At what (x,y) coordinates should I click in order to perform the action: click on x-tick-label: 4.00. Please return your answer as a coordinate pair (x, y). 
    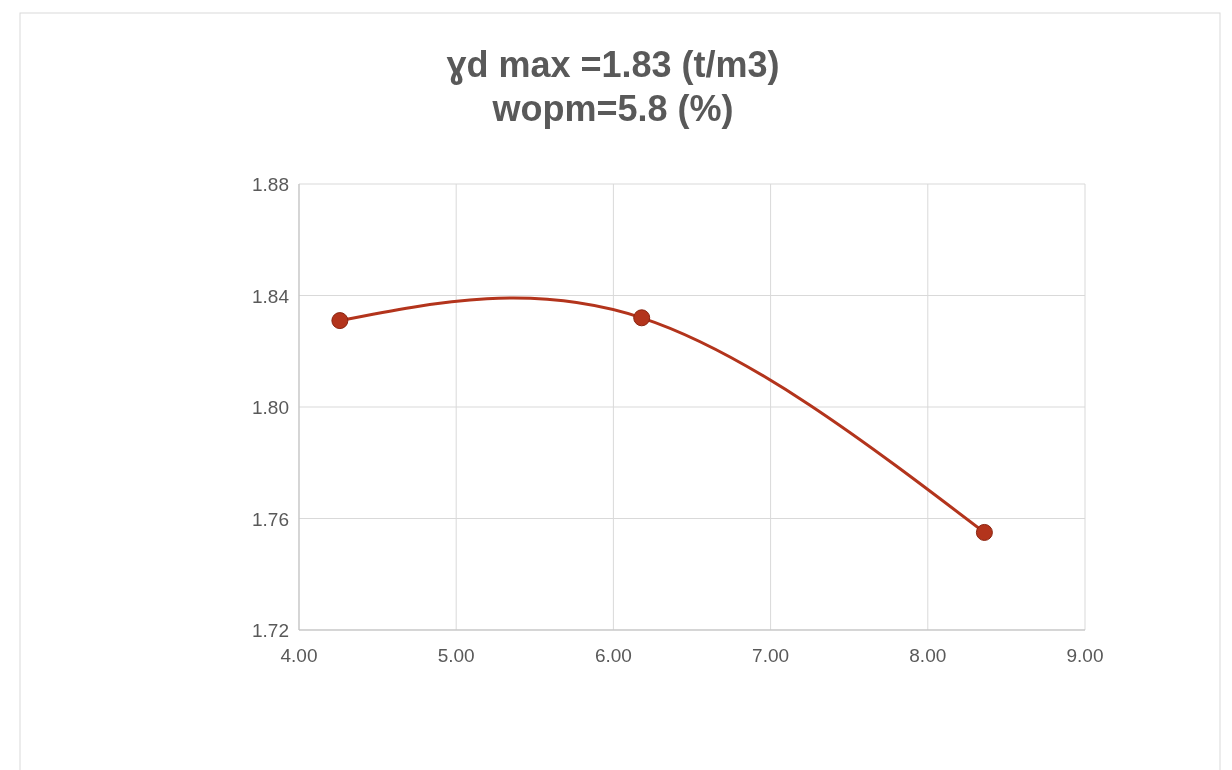
    Looking at the image, I should click on (299, 655).